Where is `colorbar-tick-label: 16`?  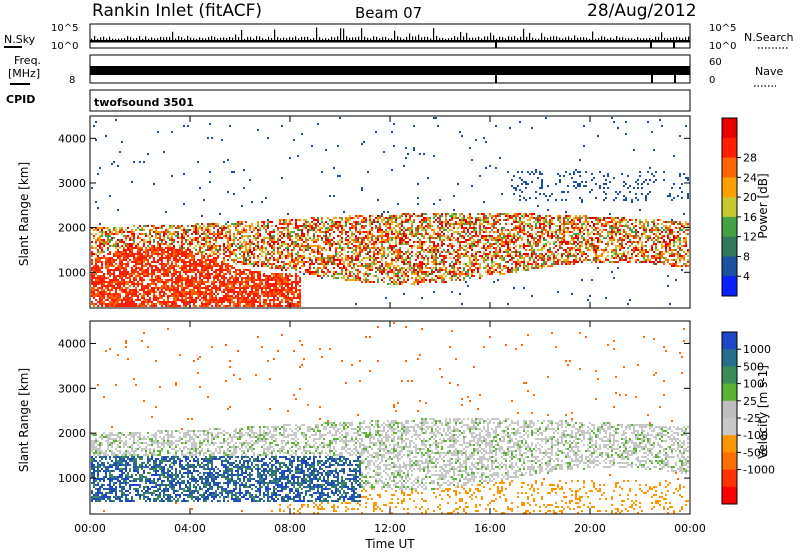 colorbar-tick-label: 16 is located at coordinates (750, 217).